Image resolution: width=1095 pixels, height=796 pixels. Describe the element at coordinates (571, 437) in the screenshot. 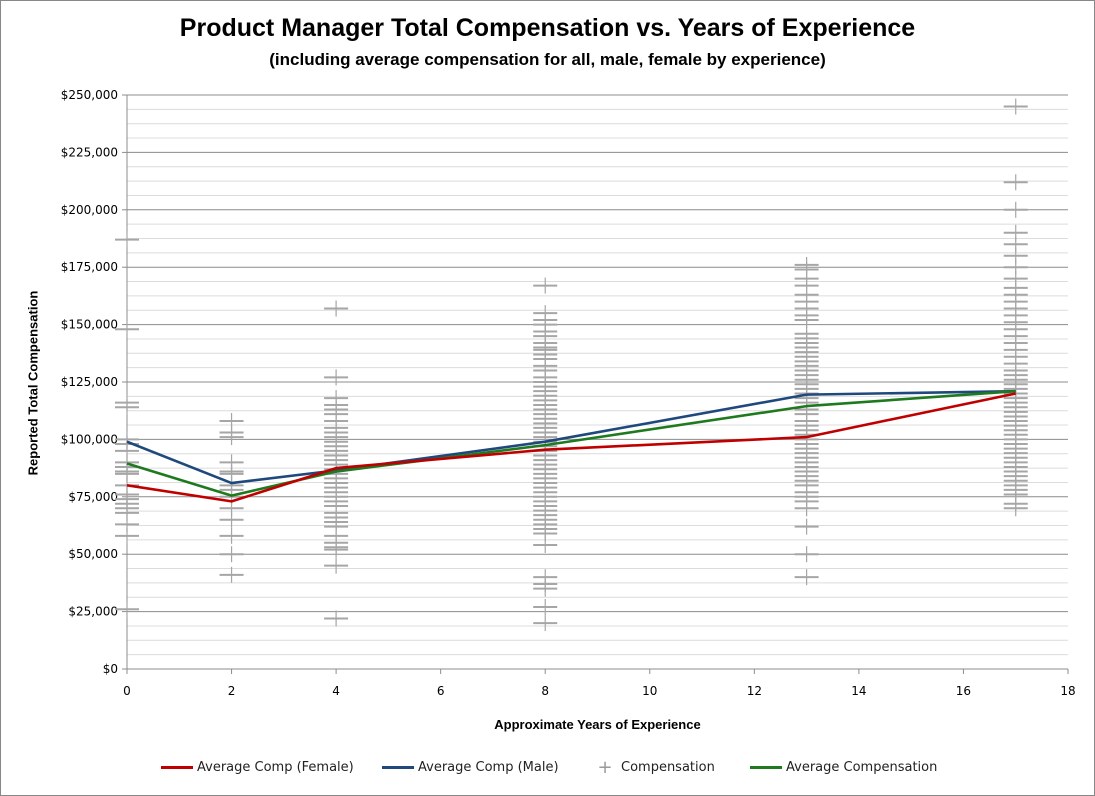

I see `male-average-line` at that location.